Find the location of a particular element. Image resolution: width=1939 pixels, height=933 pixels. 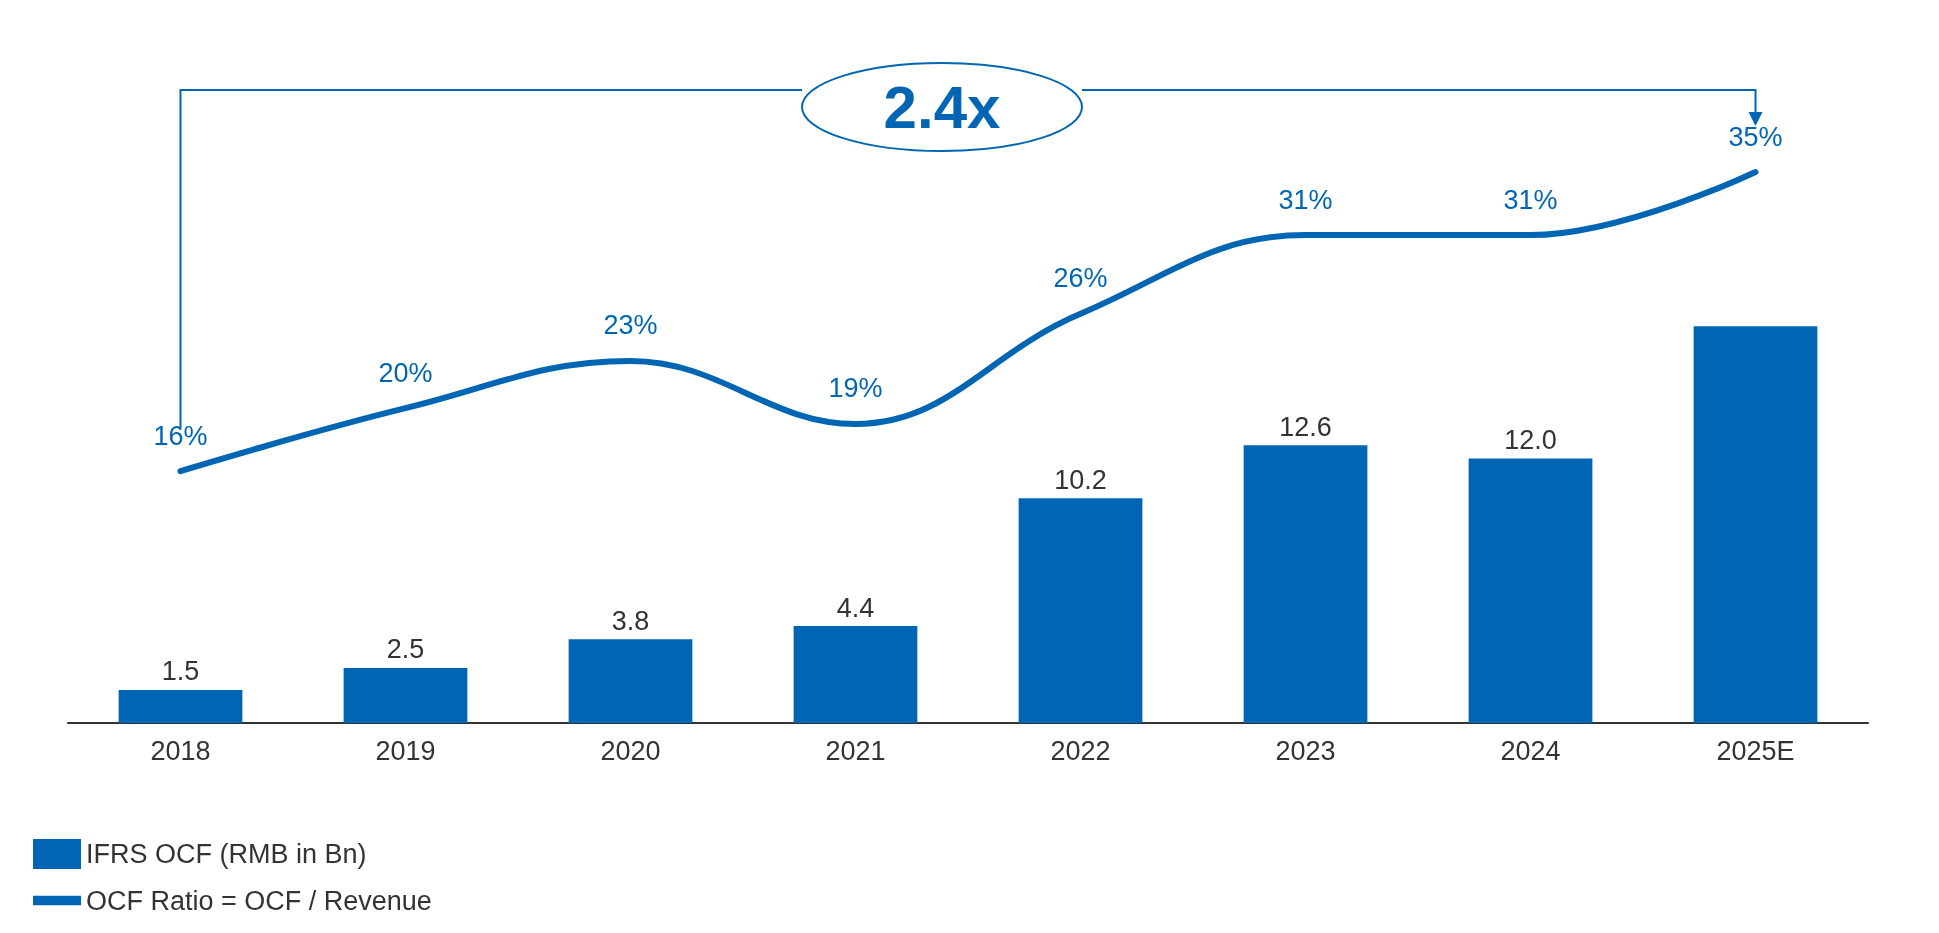

data-label: 2.5 is located at coordinates (405, 649).